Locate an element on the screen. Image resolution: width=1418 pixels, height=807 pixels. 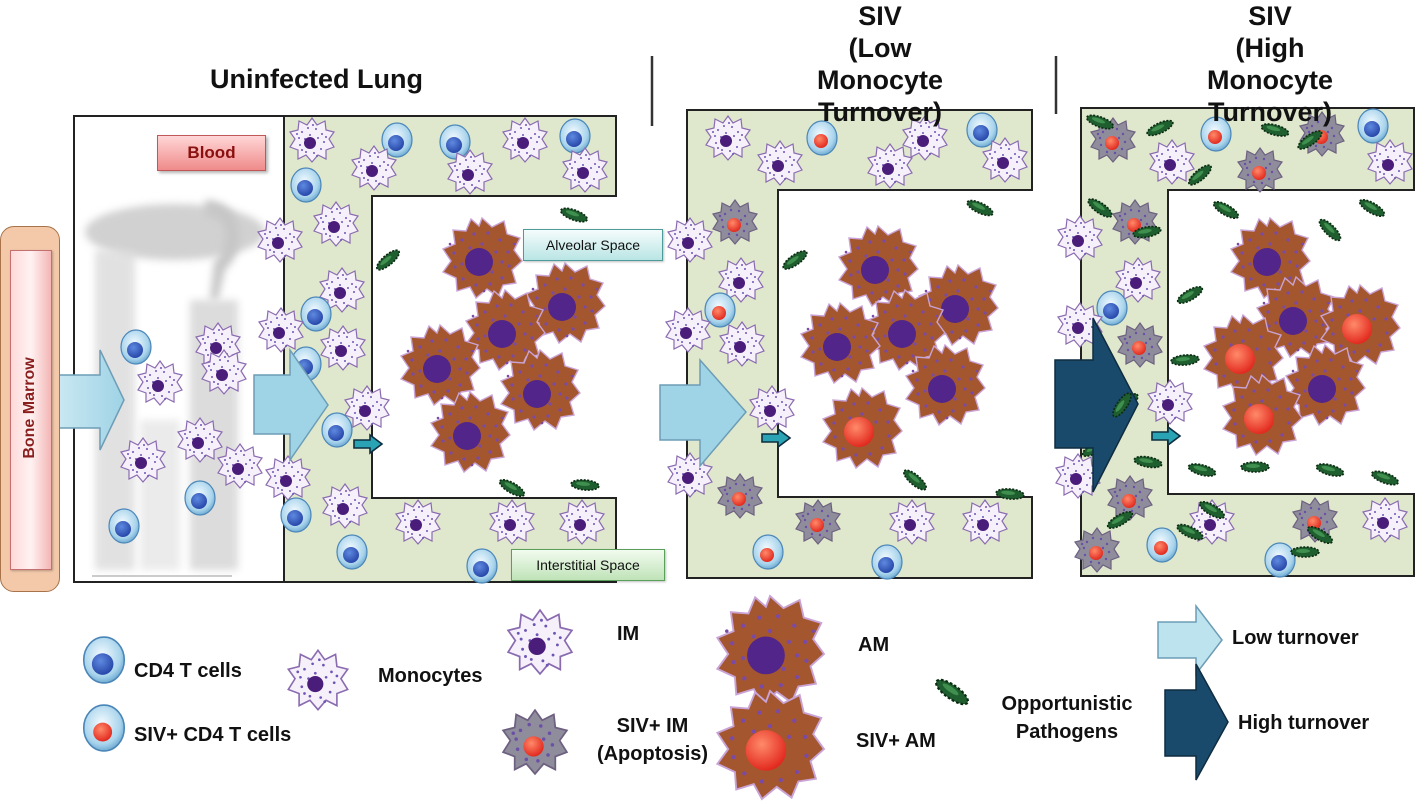
legend-pathogens-line1: Opportunistic is located at coordinates (1067, 704).